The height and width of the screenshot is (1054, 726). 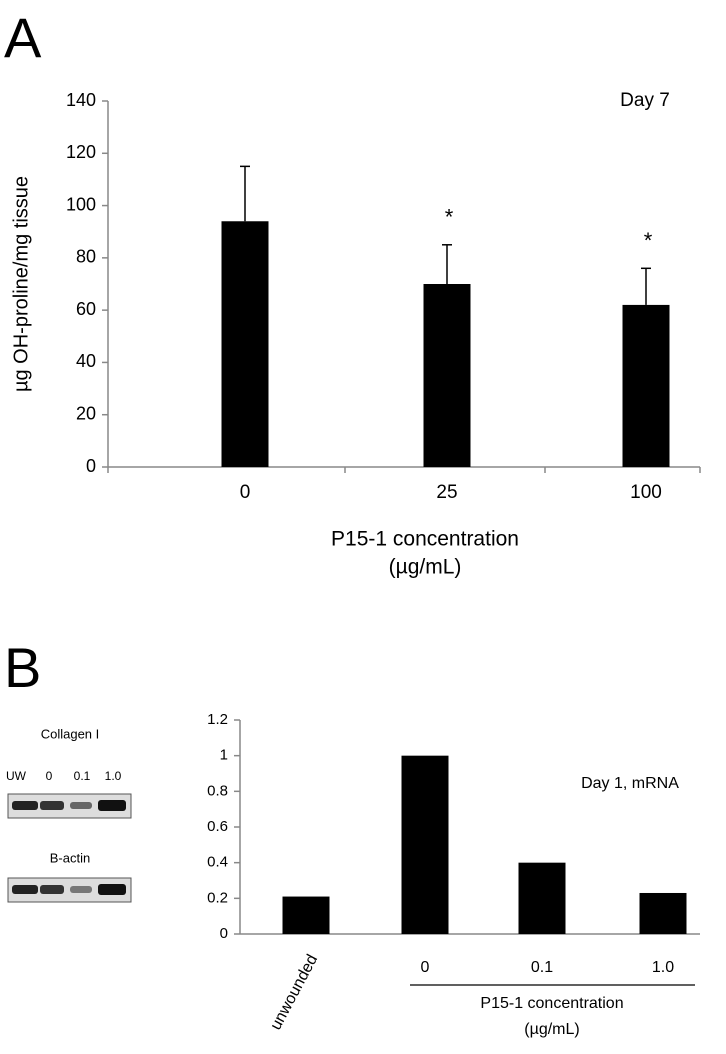 What do you see at coordinates (16, 776) in the screenshot?
I see `blot-lane: UW` at bounding box center [16, 776].